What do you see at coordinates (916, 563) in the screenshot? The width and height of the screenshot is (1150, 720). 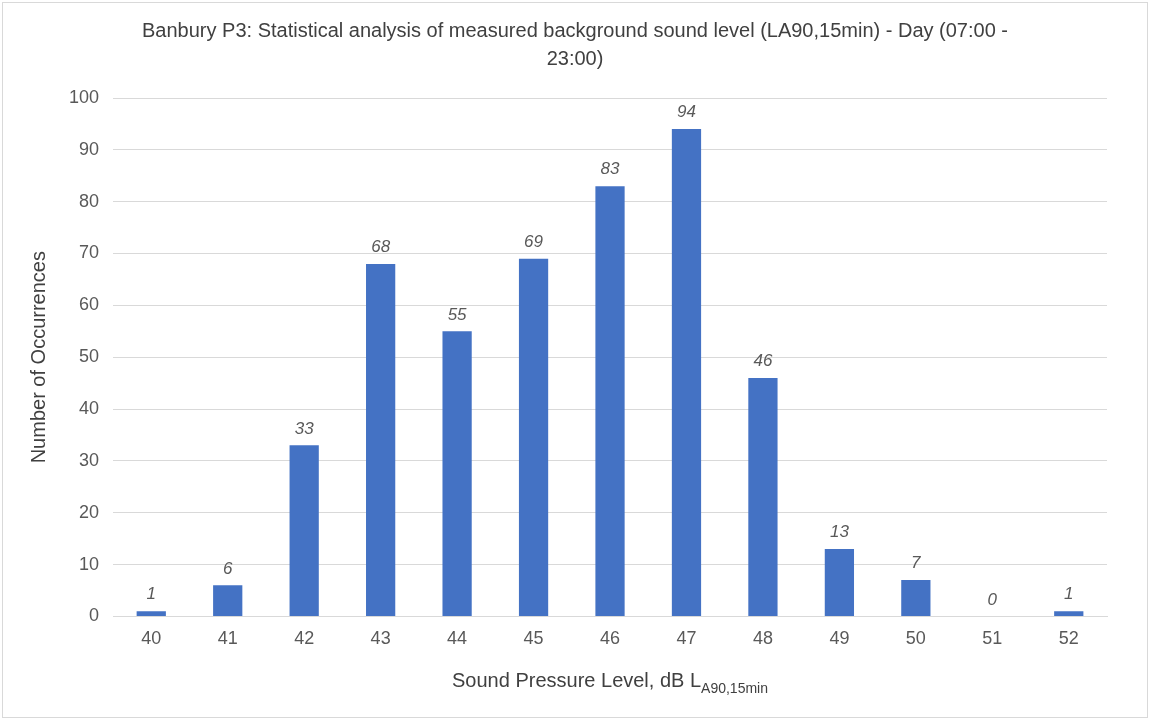 I see `data-label: 7` at bounding box center [916, 563].